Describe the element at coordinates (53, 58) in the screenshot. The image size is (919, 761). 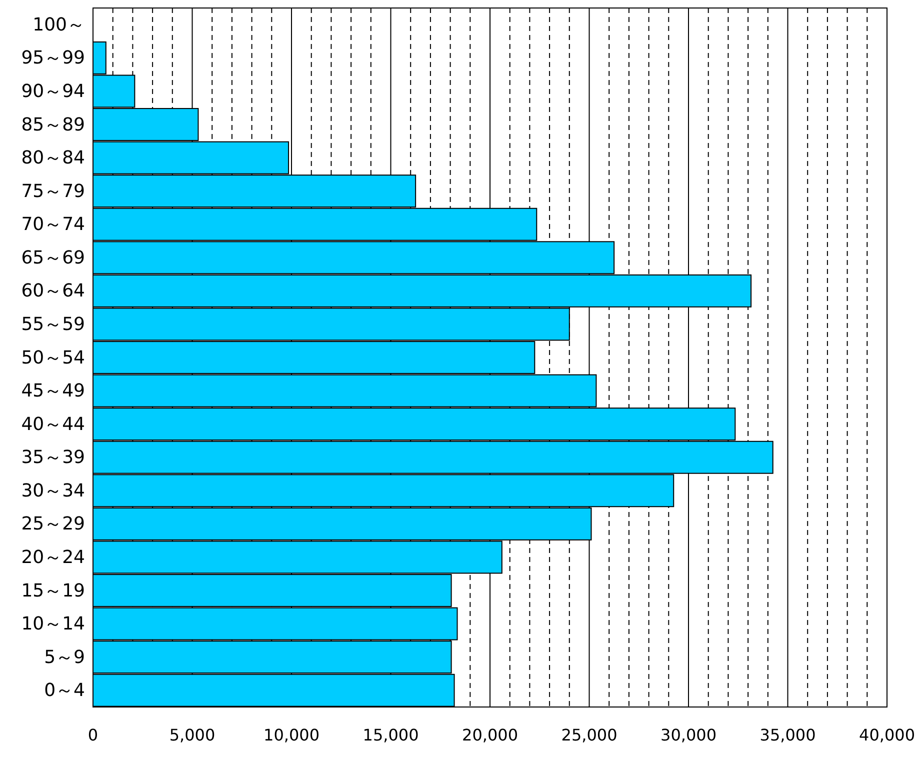
I see `y-tick-label: 95～99` at that location.